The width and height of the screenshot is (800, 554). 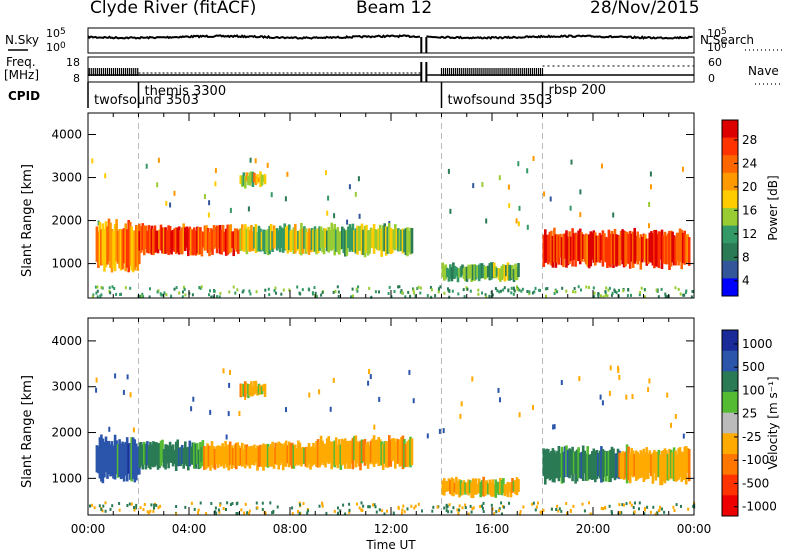 I want to click on freq-panel-frame, so click(x=391, y=69).